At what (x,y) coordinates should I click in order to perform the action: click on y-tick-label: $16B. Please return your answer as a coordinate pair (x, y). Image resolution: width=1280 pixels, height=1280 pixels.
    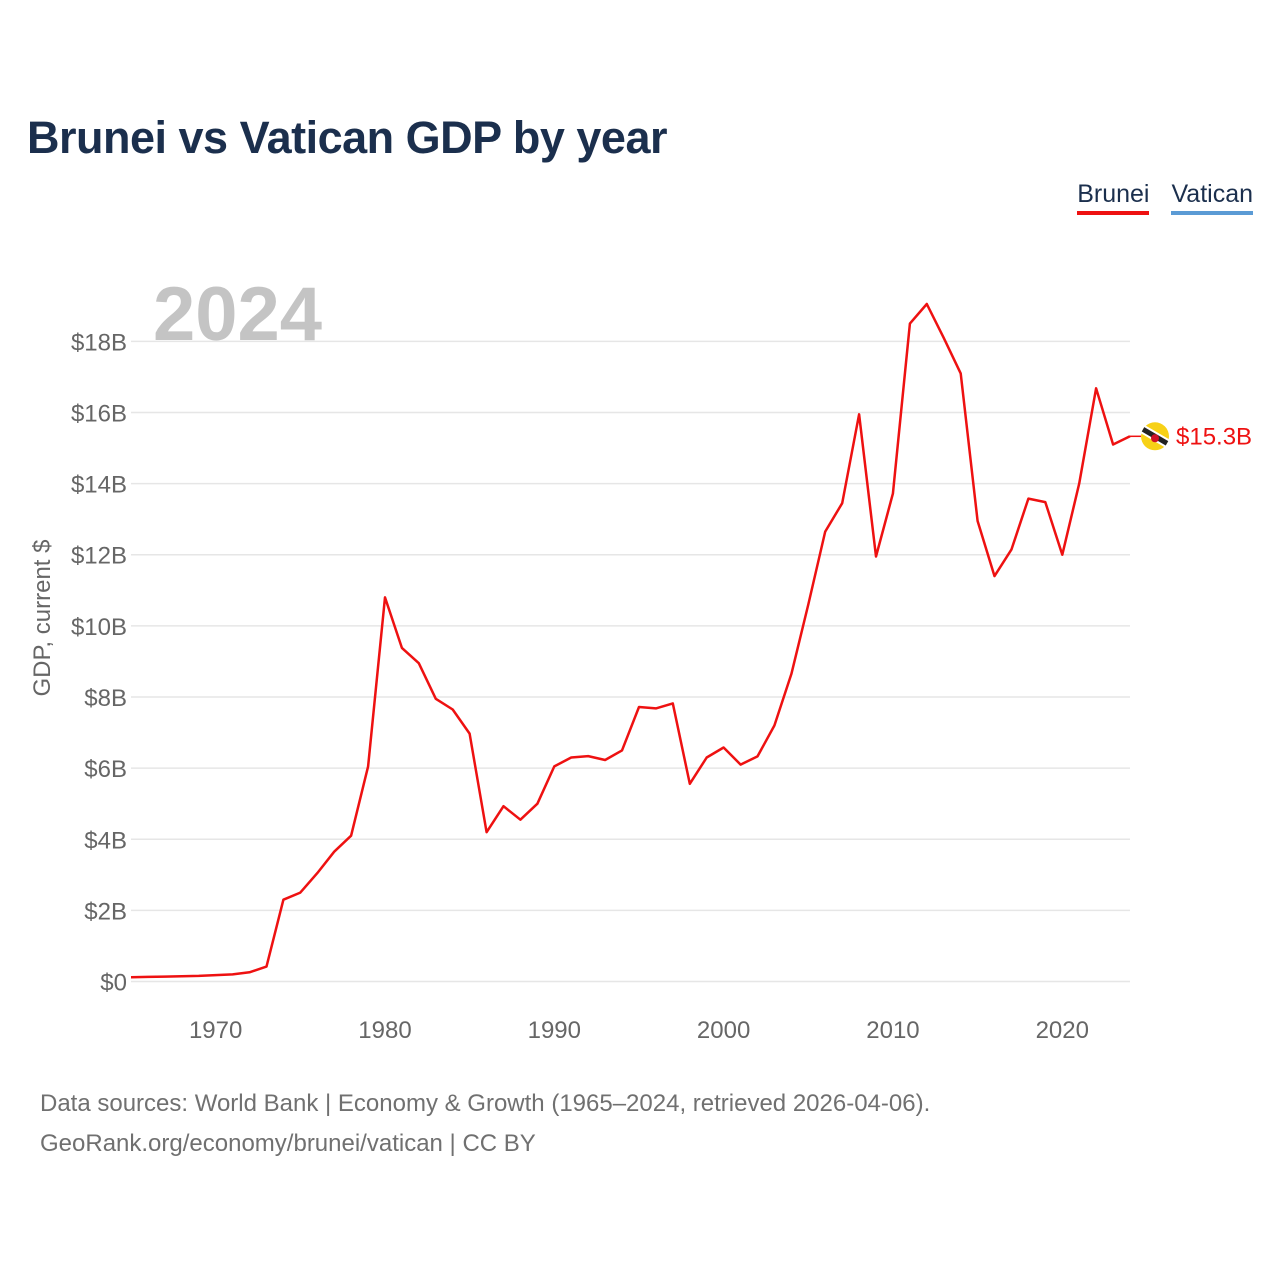
    Looking at the image, I should click on (99, 413).